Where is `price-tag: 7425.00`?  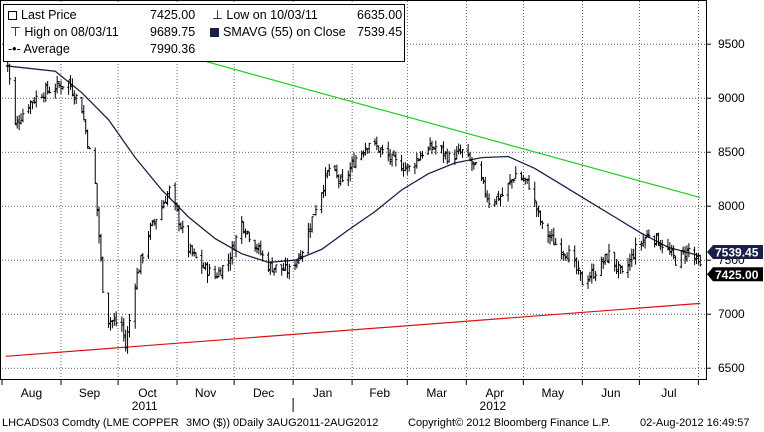 price-tag: 7425.00 is located at coordinates (735, 274).